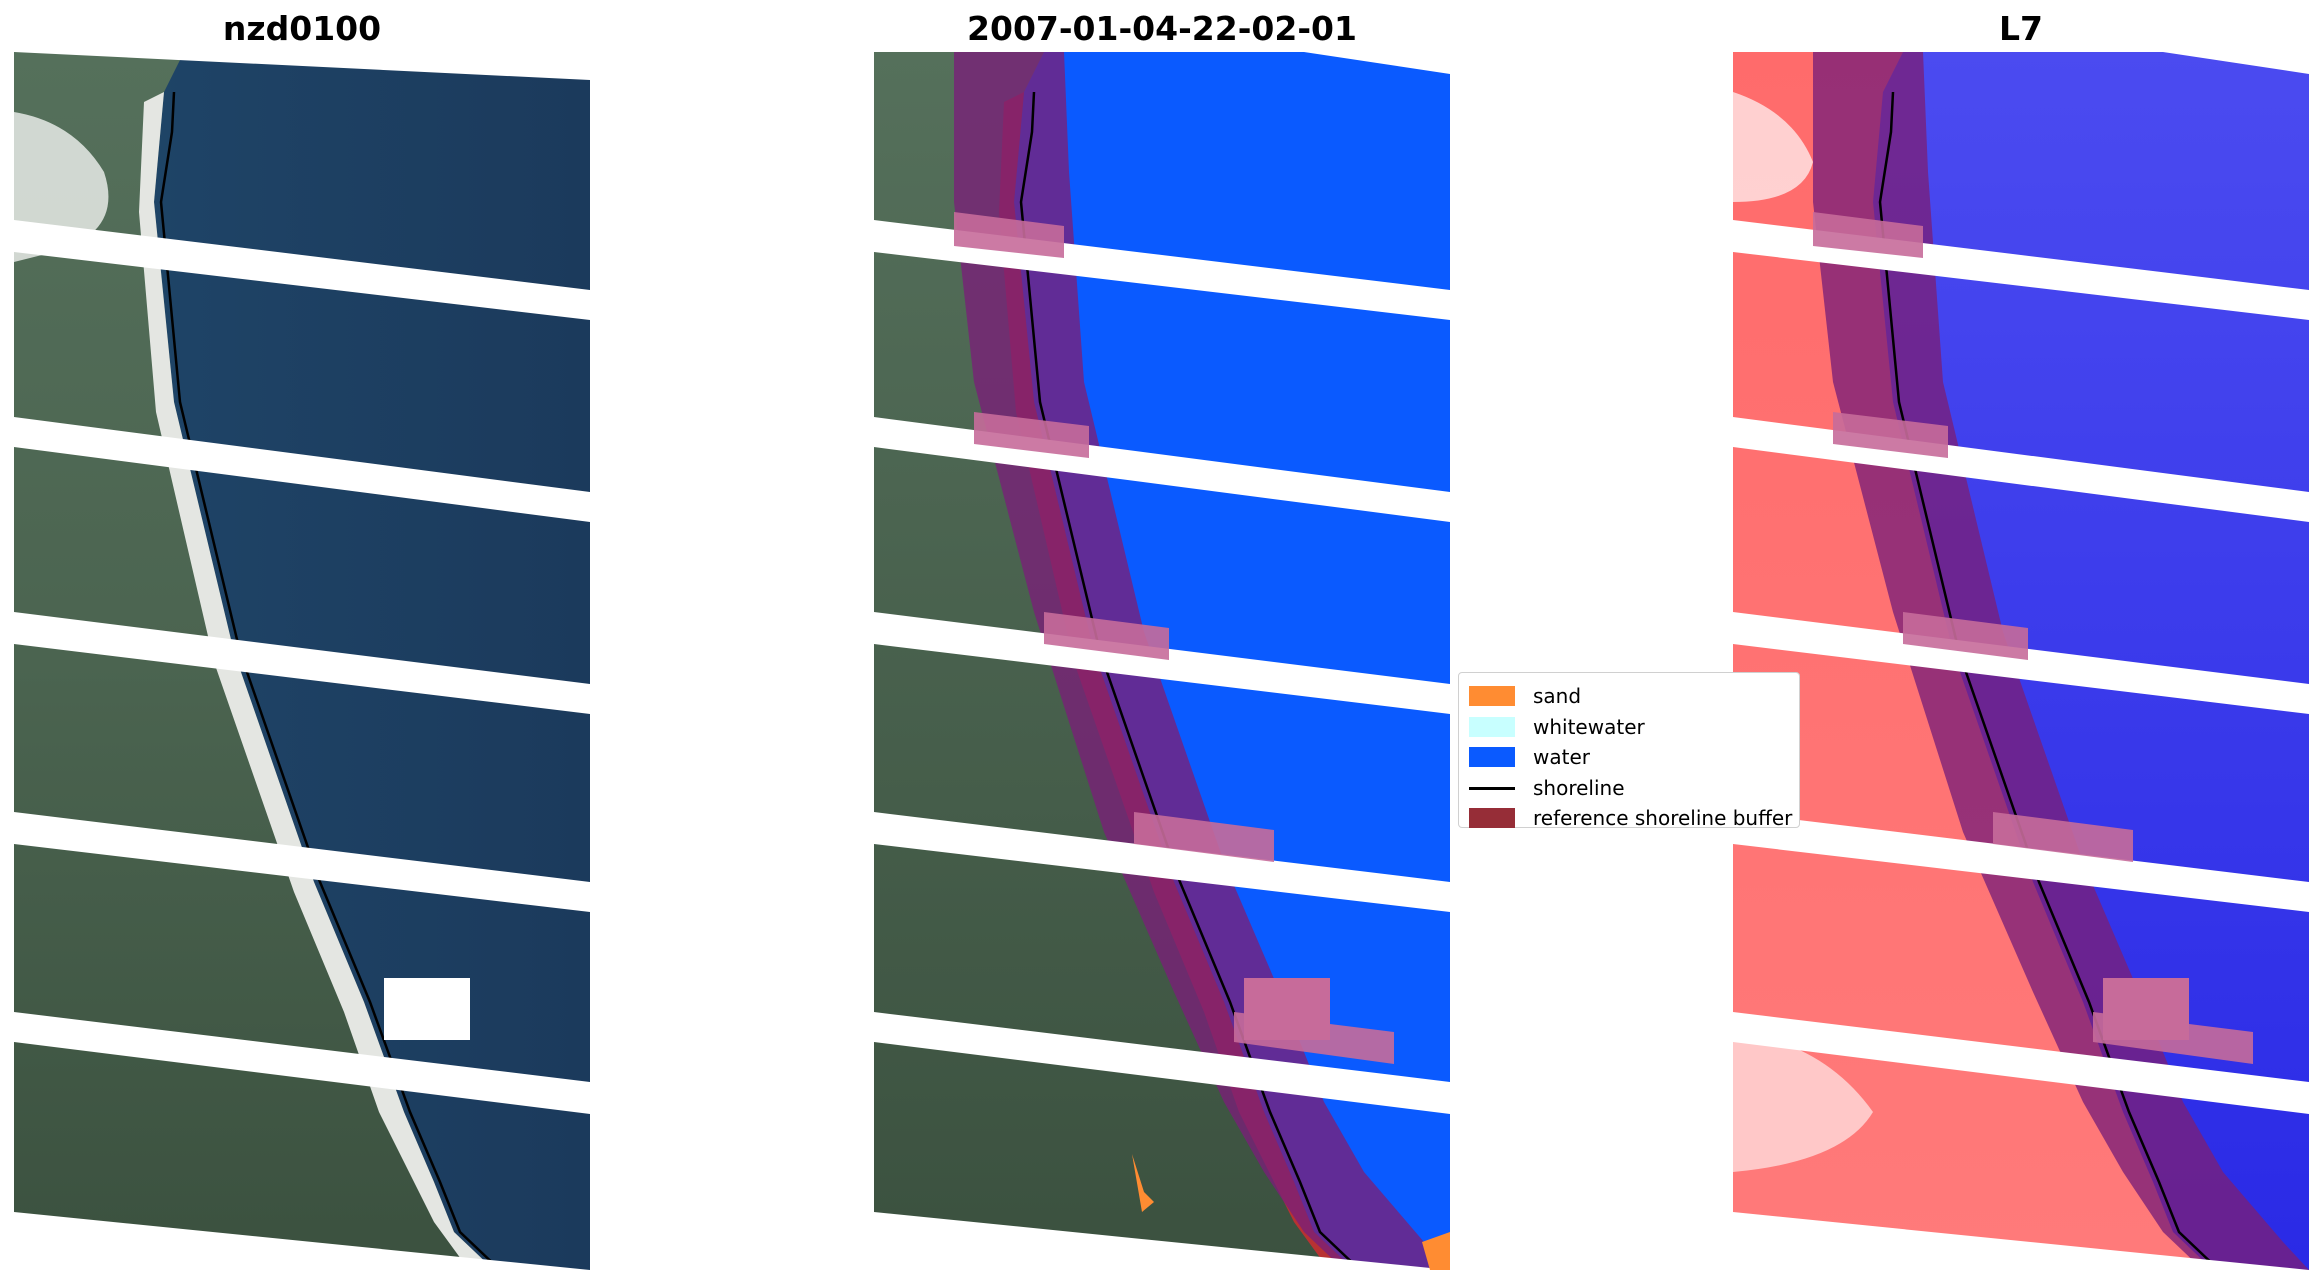 The width and height of the screenshot is (2317, 1283). What do you see at coordinates (1561, 757) in the screenshot?
I see `legend-label: water` at bounding box center [1561, 757].